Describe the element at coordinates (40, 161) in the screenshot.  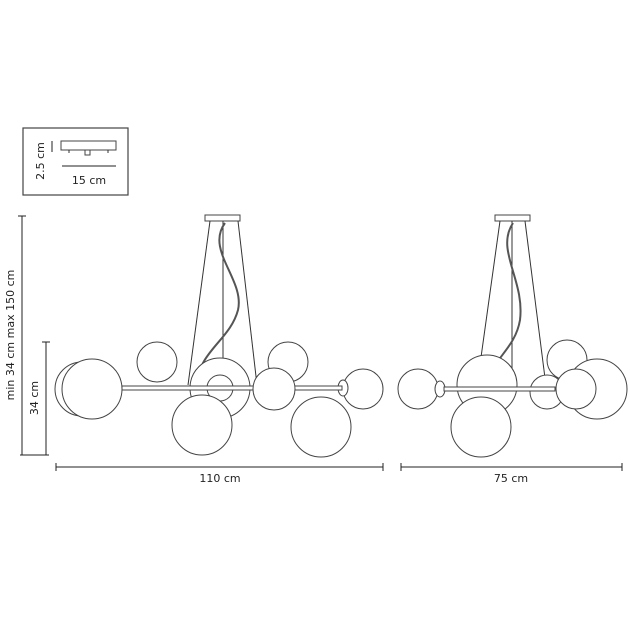
I see `canopy-height-label: 2.5 cm` at that location.